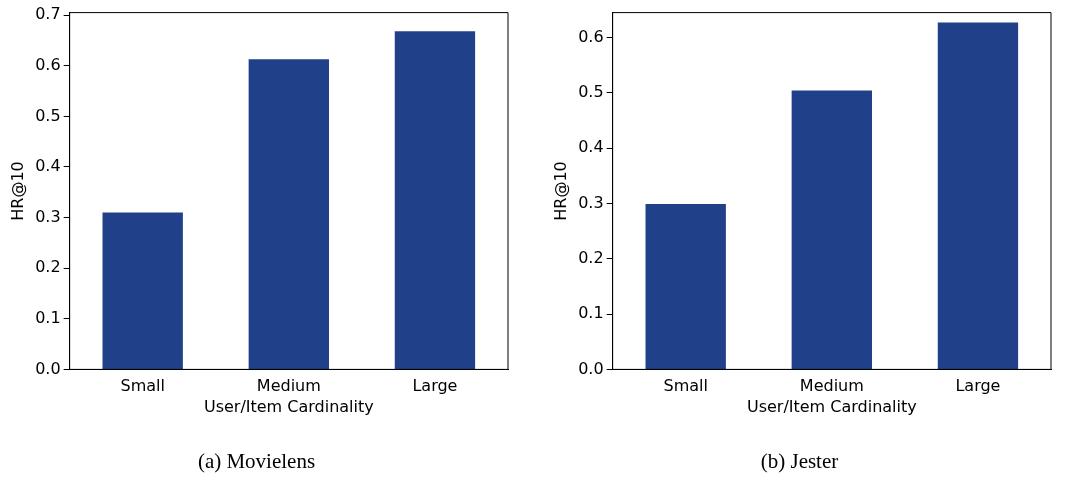 The image size is (1087, 485). I want to click on text: (b) Jester, so click(799, 460).